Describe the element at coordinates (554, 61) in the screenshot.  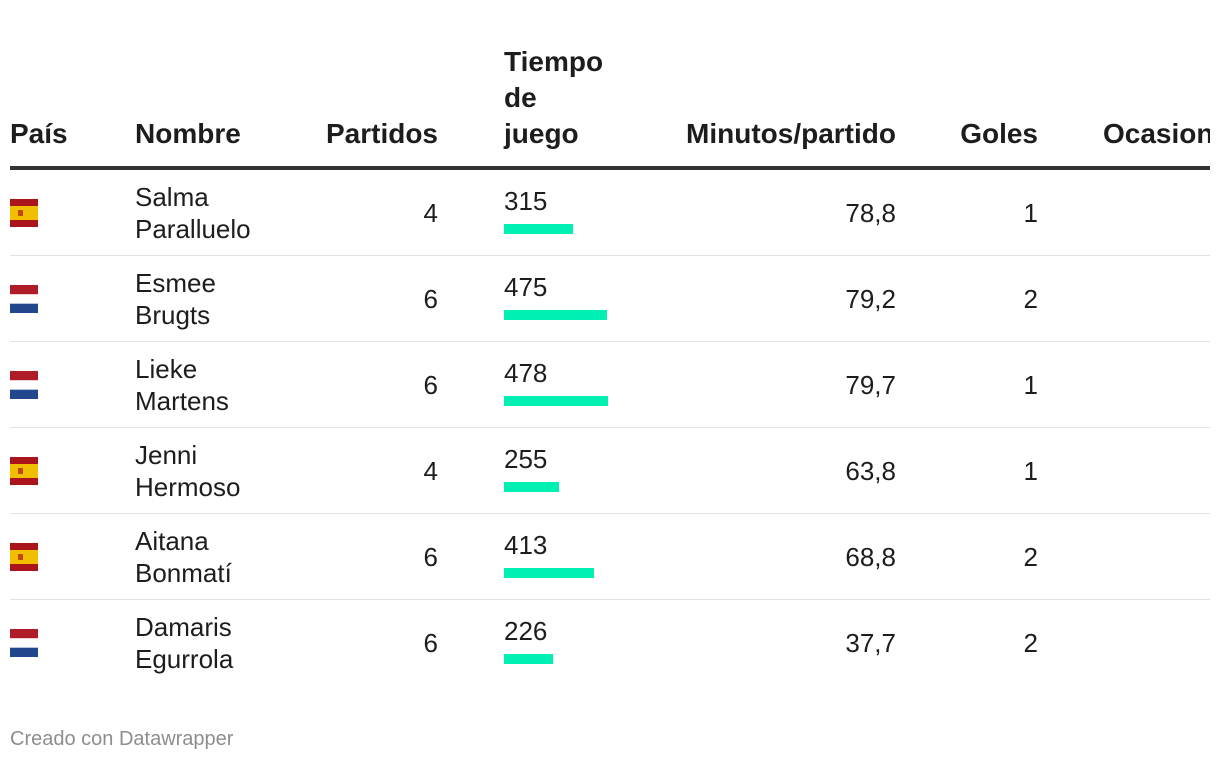
I see `header-tiempo-line1: Tiempo` at that location.